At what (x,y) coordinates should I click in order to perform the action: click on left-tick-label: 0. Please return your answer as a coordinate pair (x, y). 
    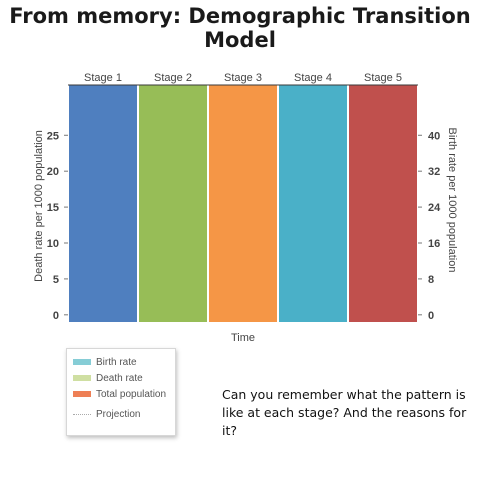
    Looking at the image, I should click on (56, 316).